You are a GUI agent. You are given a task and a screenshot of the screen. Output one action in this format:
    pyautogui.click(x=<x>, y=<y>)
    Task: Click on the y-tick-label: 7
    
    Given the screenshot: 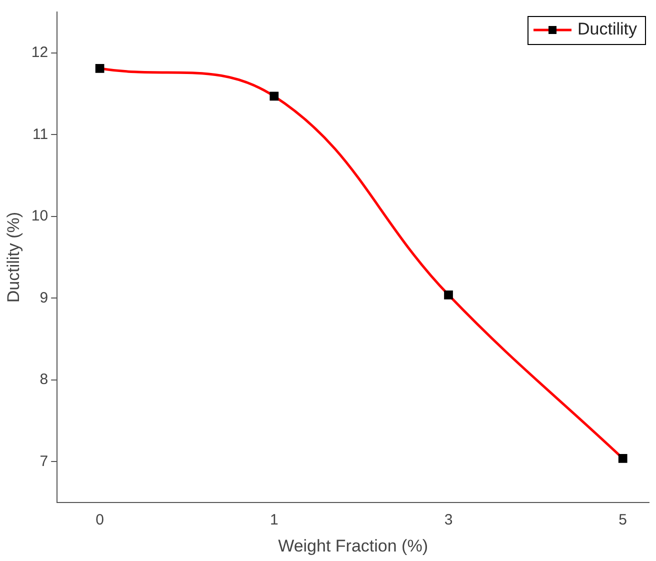 What is the action you would take?
    pyautogui.click(x=44, y=461)
    